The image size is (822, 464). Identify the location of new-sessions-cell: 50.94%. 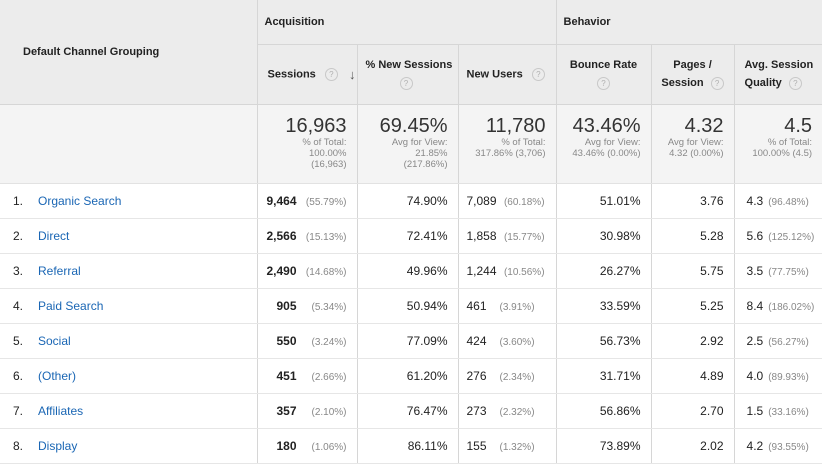
(407, 306).